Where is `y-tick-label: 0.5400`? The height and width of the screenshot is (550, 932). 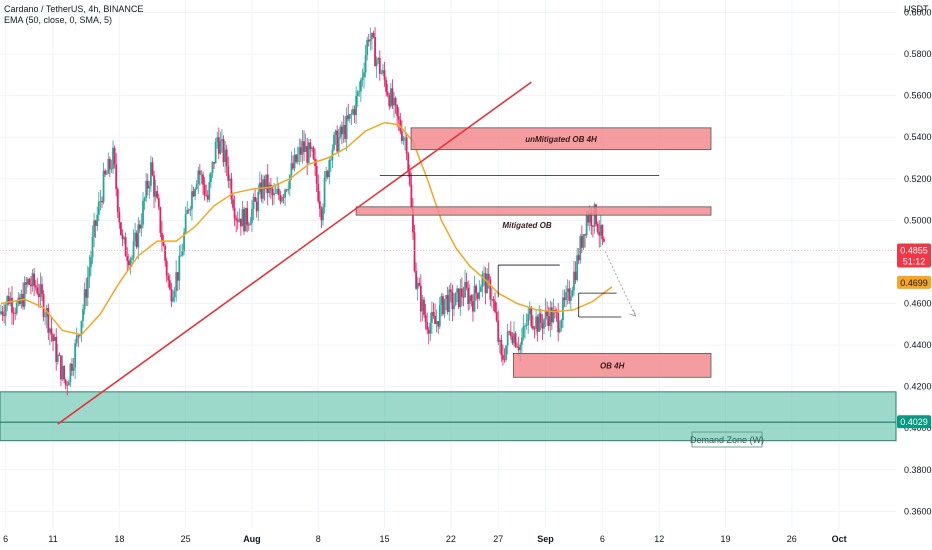
y-tick-label: 0.5400 is located at coordinates (918, 137).